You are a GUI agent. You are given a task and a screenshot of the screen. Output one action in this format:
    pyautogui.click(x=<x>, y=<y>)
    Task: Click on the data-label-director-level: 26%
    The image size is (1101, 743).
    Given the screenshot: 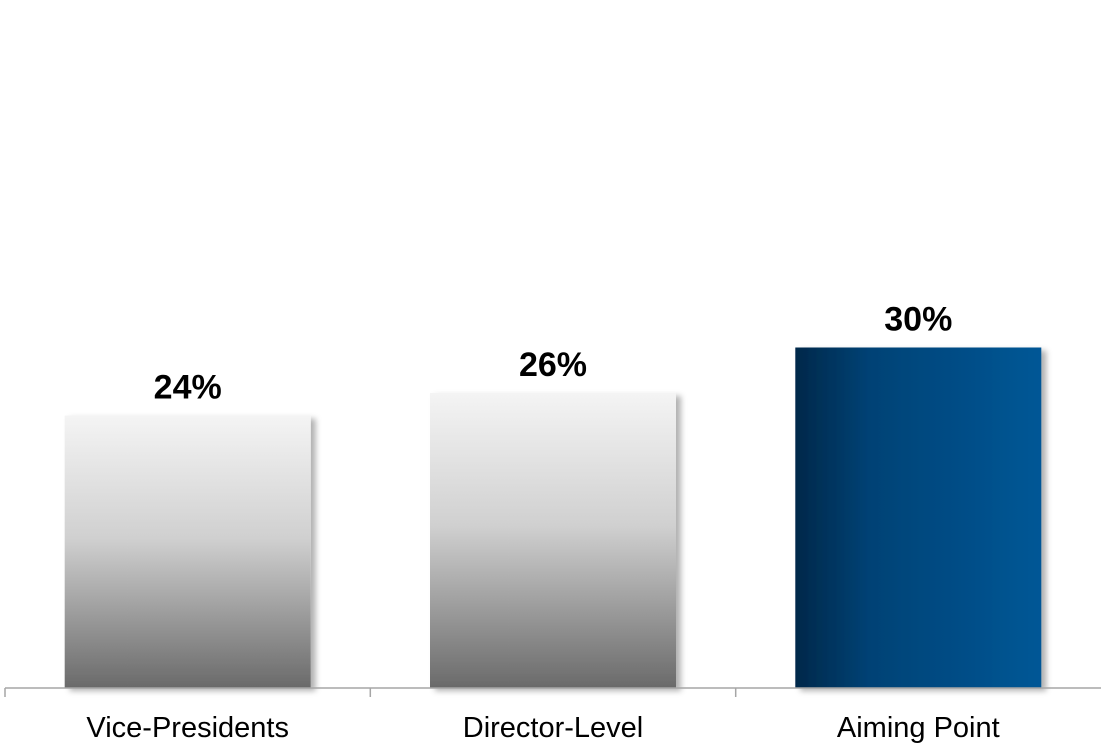 What is the action you would take?
    pyautogui.click(x=553, y=365)
    